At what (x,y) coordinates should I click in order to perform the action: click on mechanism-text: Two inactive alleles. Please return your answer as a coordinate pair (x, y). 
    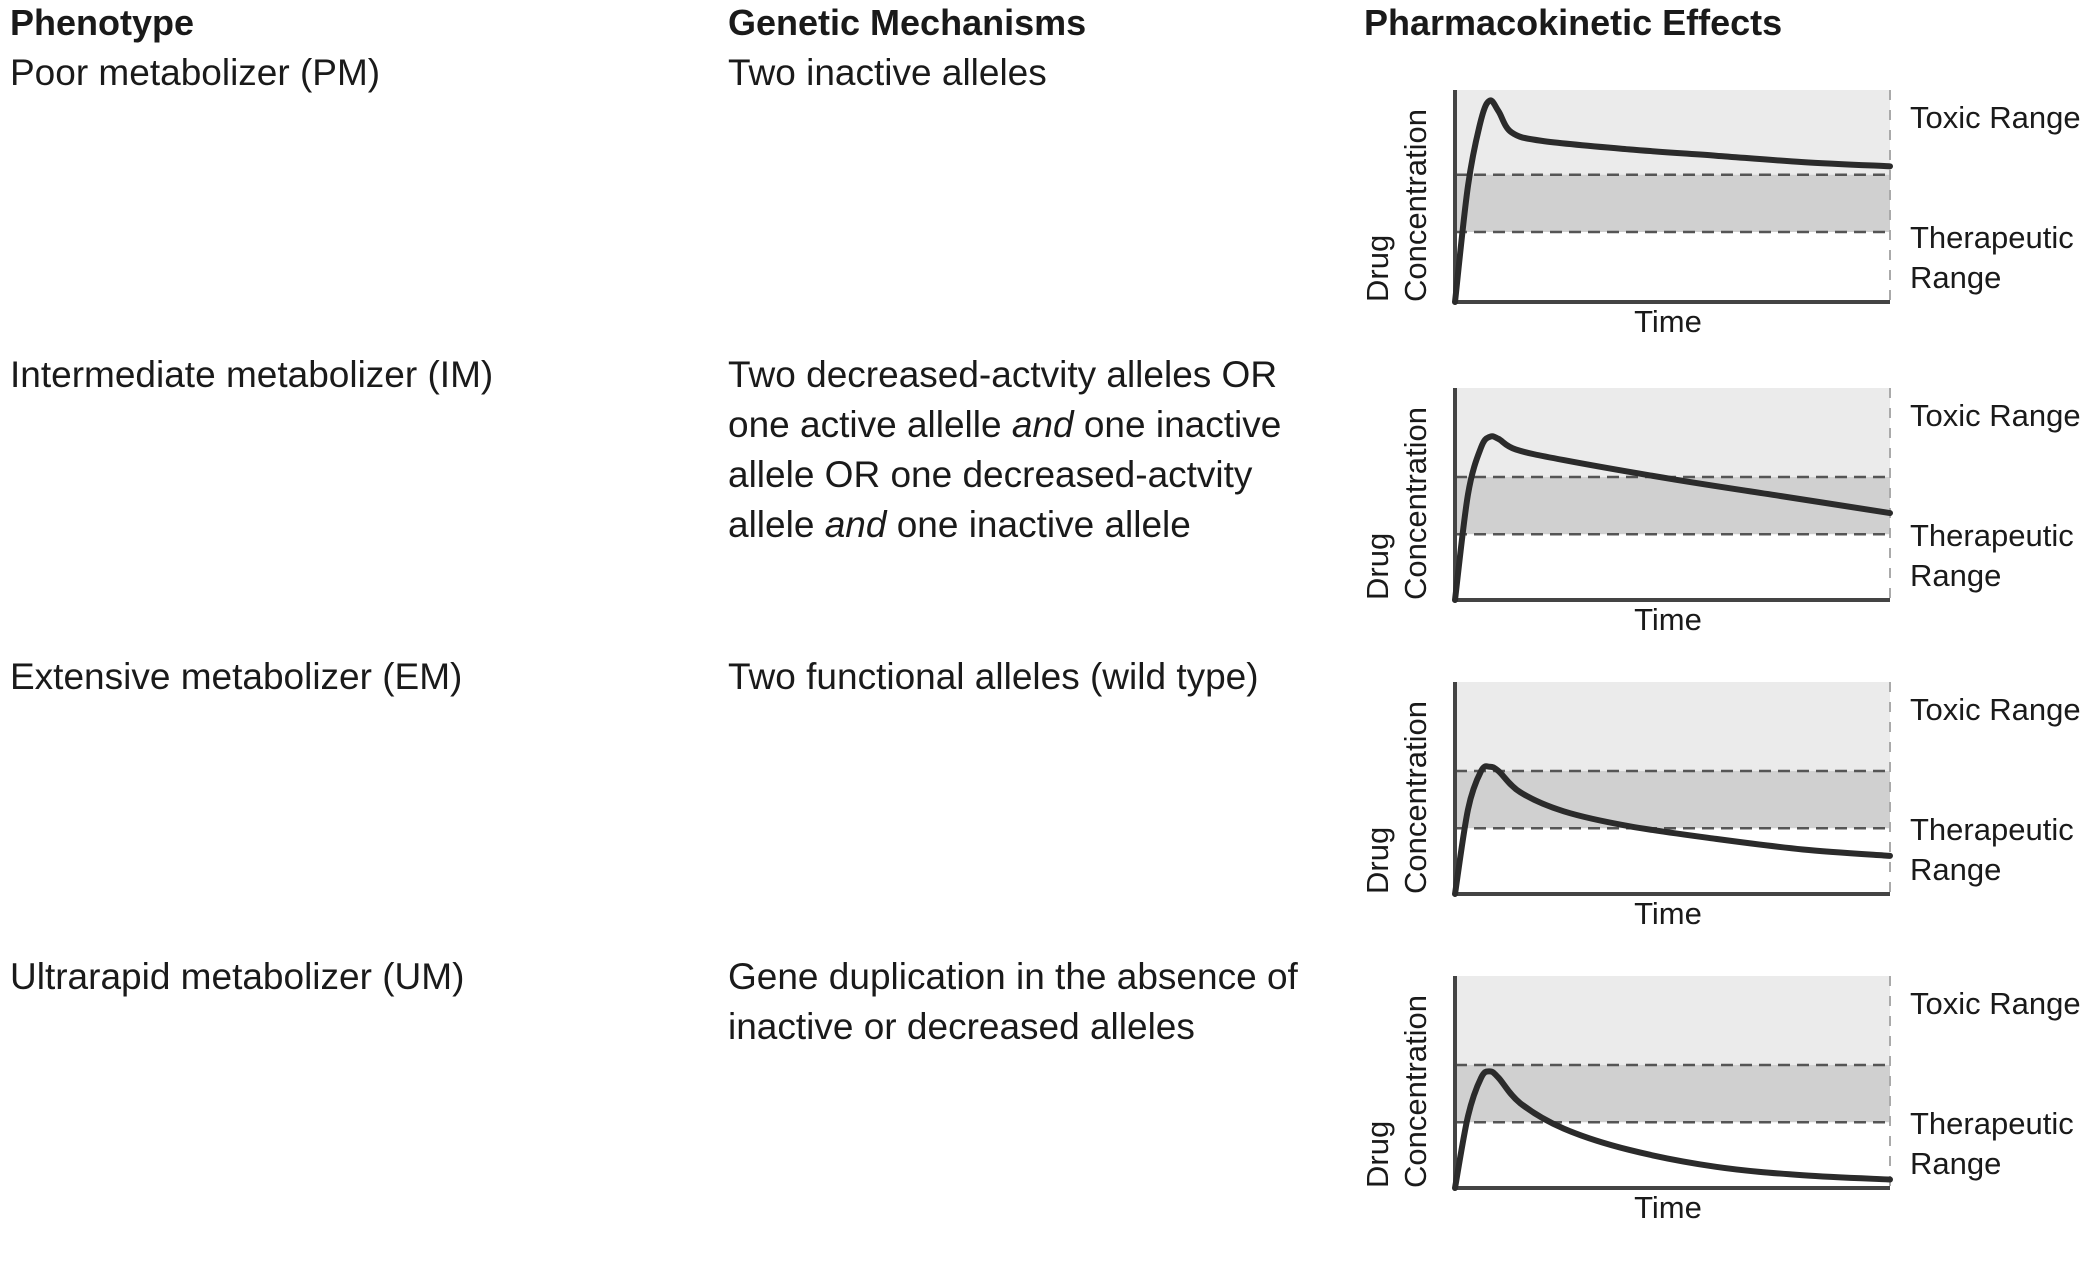
    Looking at the image, I should click on (887, 72).